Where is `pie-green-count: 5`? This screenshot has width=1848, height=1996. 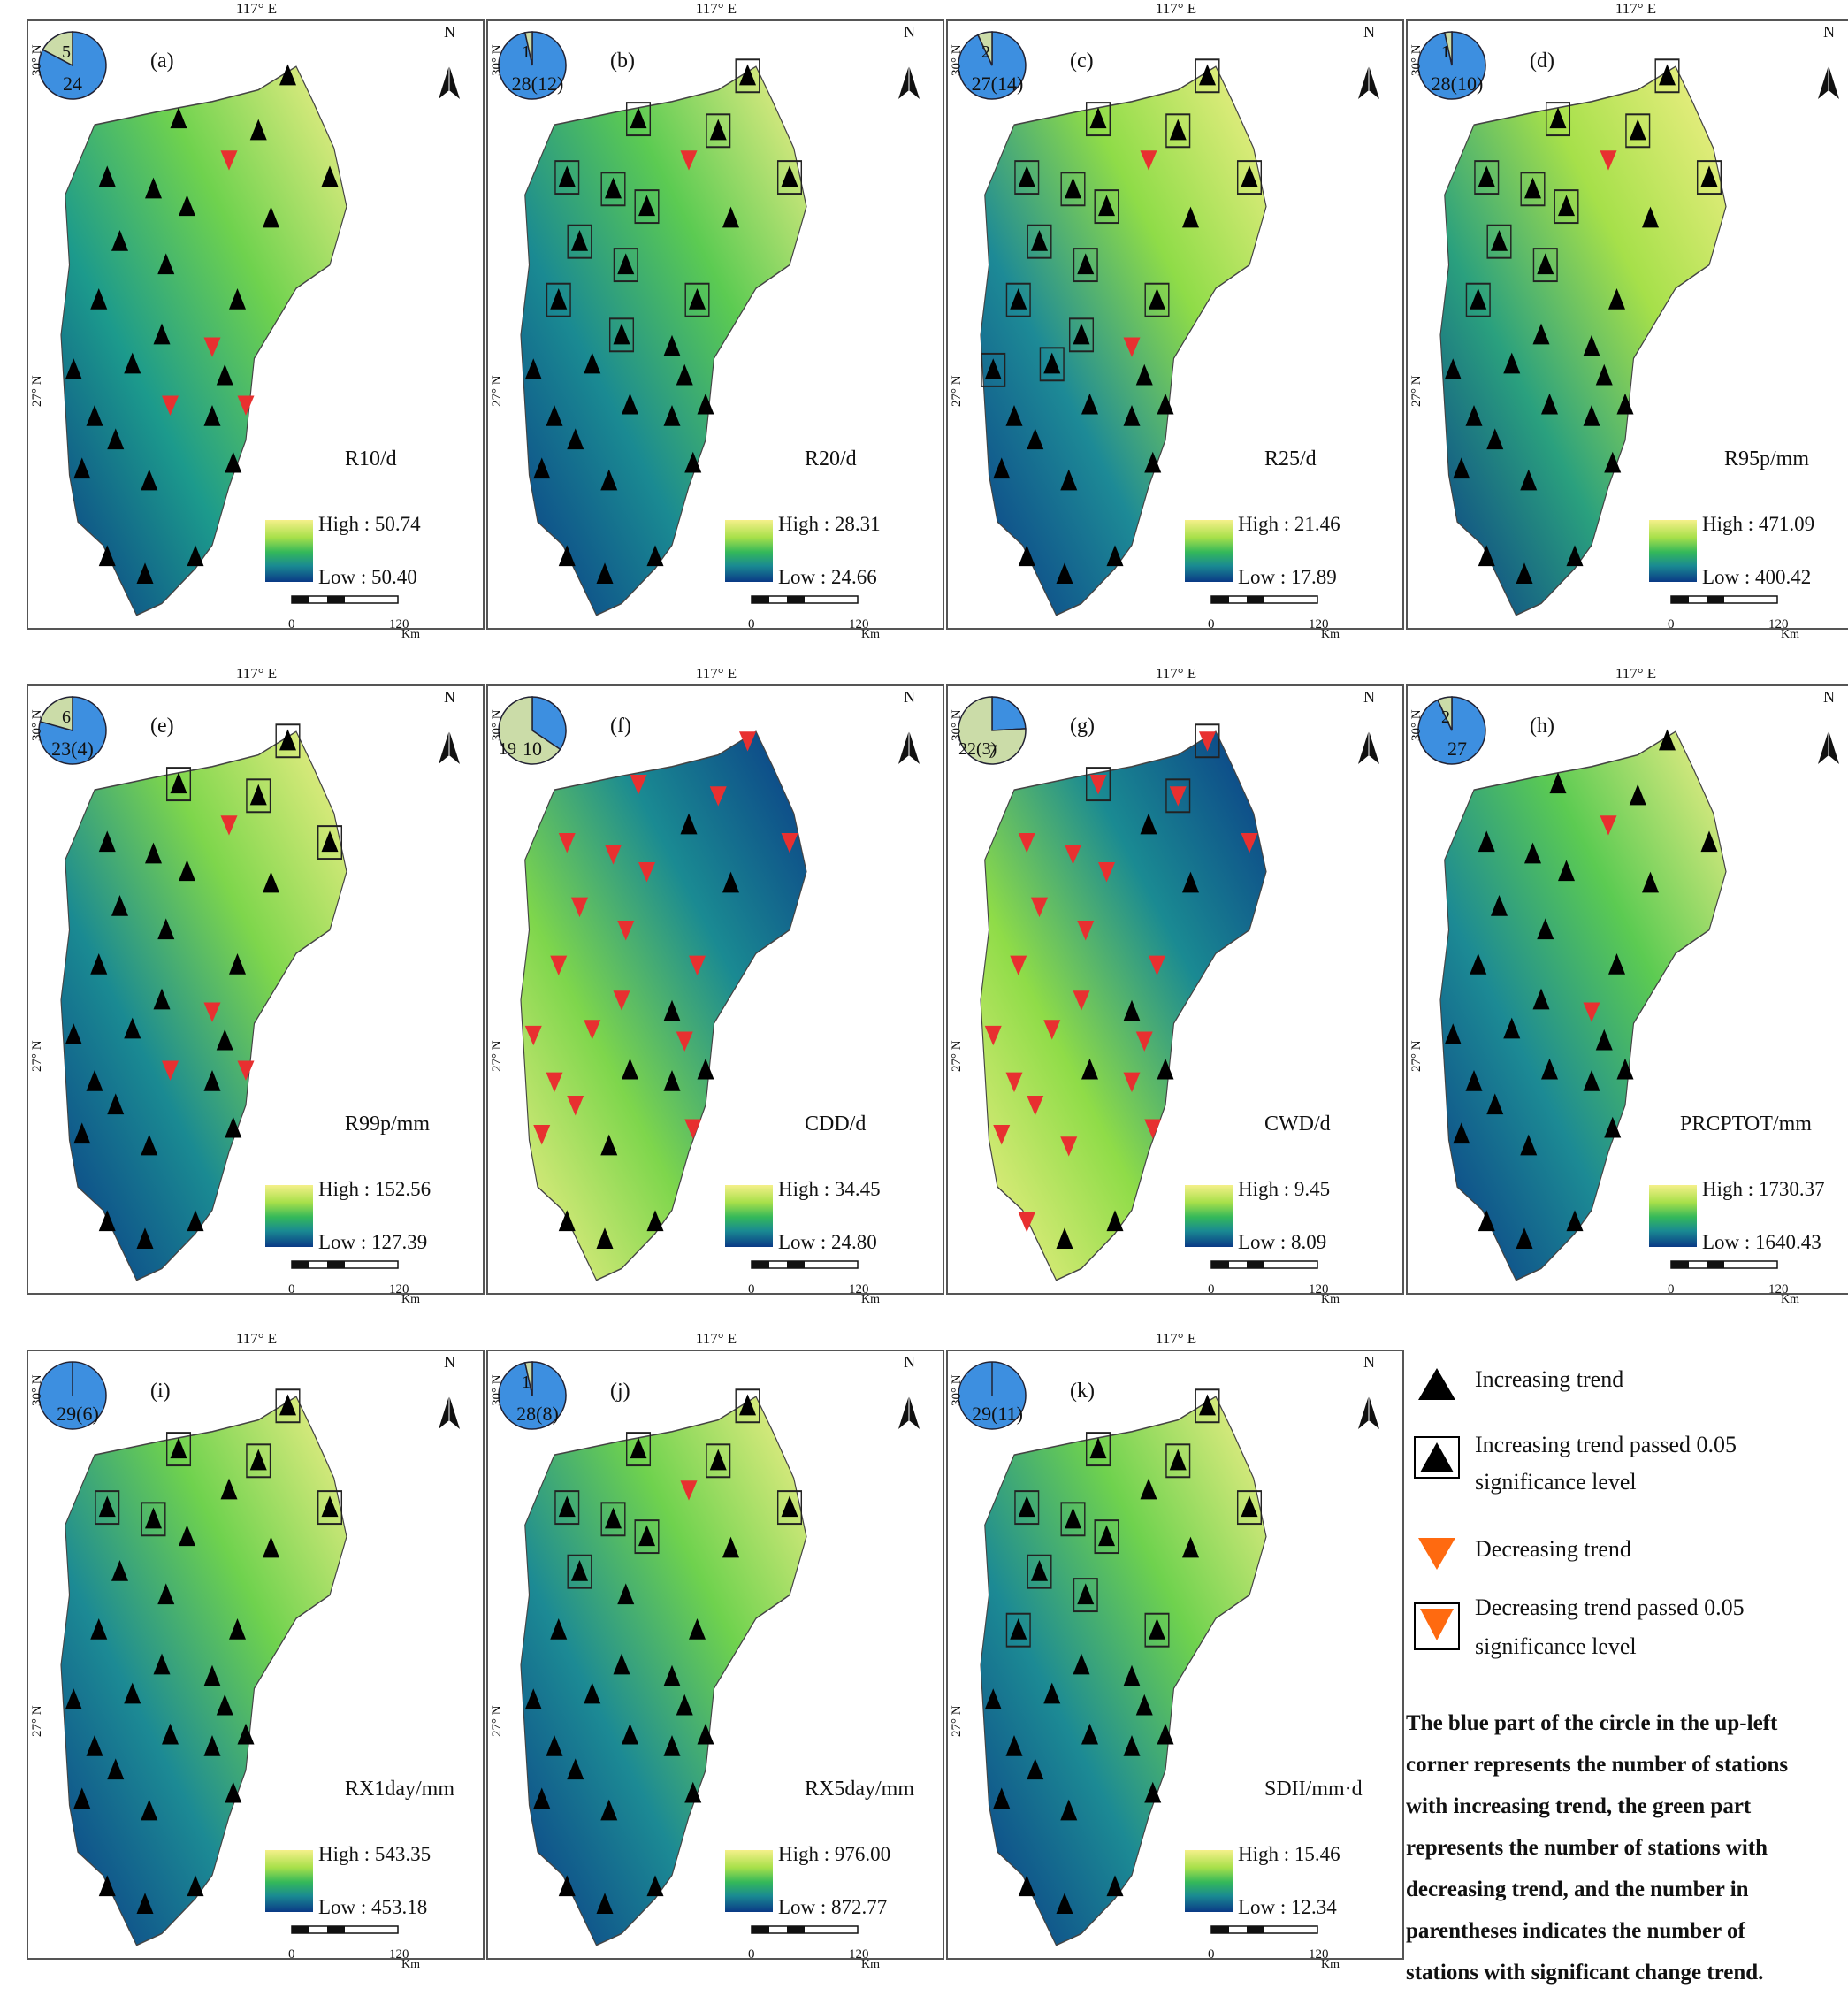
pie-green-count: 5 is located at coordinates (66, 52).